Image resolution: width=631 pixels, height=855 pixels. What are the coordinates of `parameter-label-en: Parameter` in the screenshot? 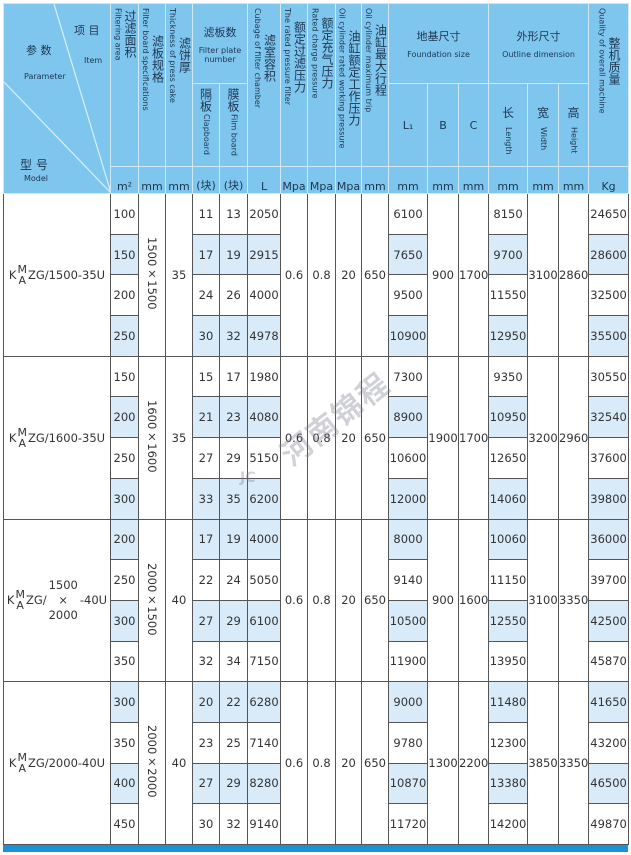 It's located at (45, 76).